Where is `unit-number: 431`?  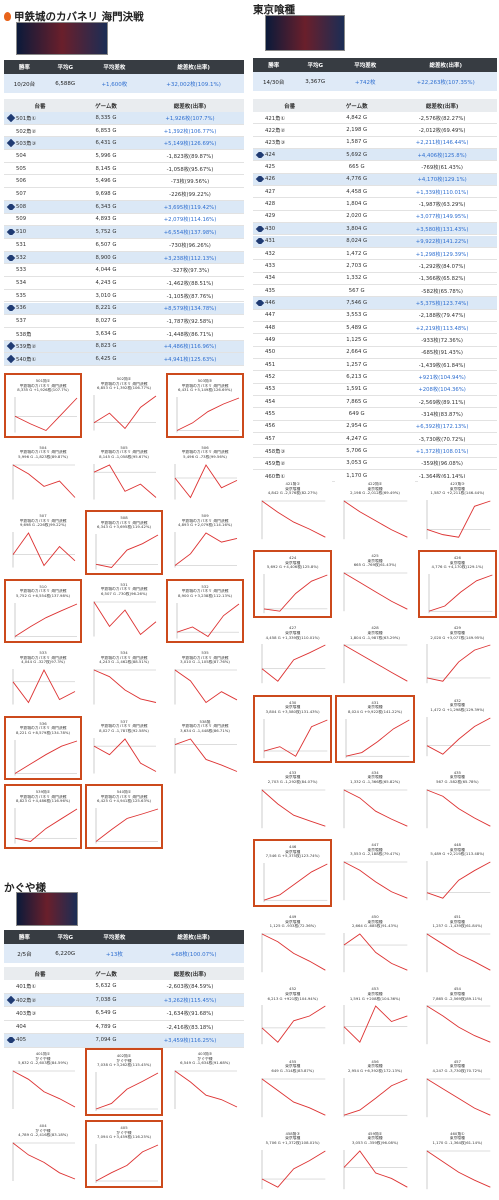 unit-number: 431 is located at coordinates (270, 241).